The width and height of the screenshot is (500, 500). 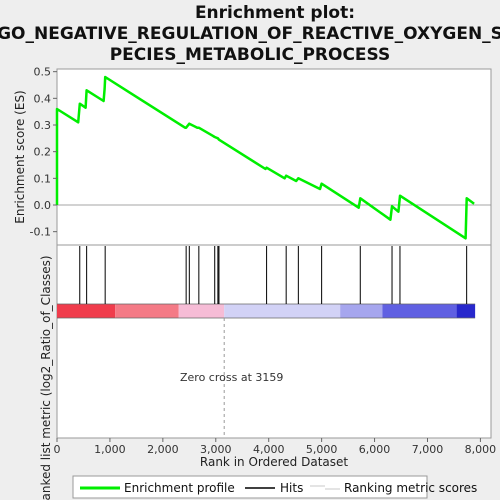 I want to click on x-tick-label-1: 1,000, so click(x=110, y=449).